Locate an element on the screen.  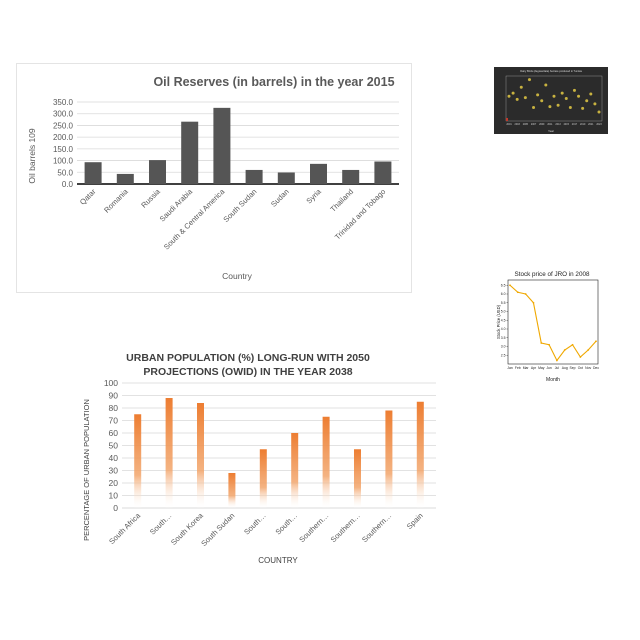
accent-mark is located at coordinates (507, 119).